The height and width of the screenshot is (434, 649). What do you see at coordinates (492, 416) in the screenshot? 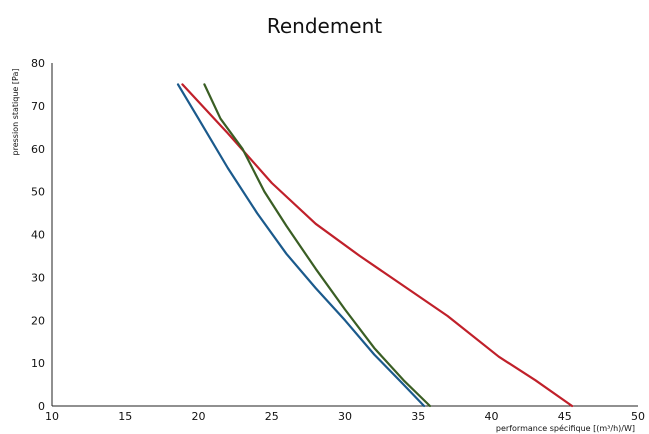
I see `x-tick-label: 40` at bounding box center [492, 416].